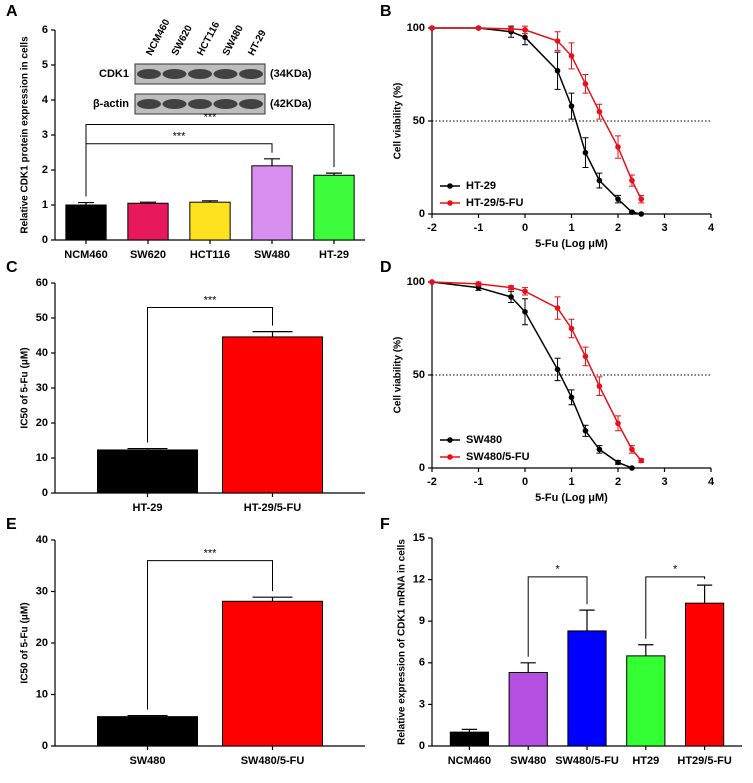 The height and width of the screenshot is (783, 753). What do you see at coordinates (158, 37) in the screenshot?
I see `lane-label: NCM460` at bounding box center [158, 37].